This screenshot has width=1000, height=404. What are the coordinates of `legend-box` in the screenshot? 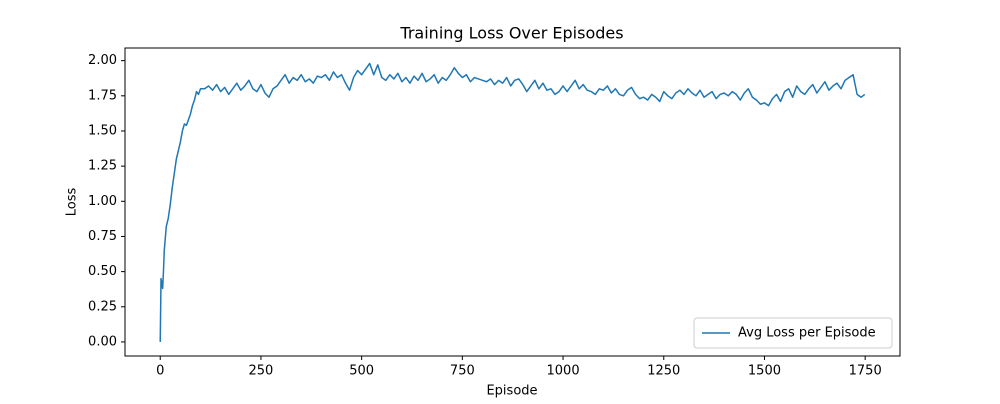 It's located at (793, 333).